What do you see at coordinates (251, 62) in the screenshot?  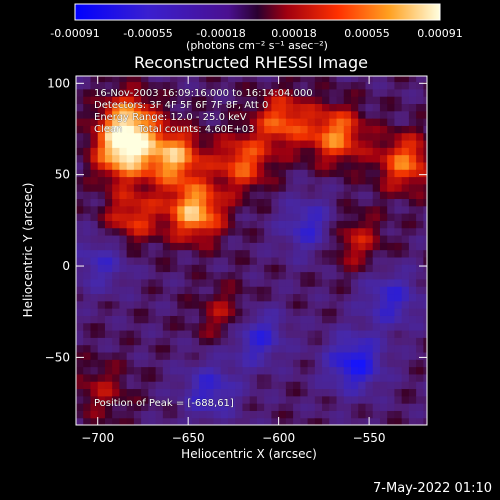 I see `chart-title: Reconstructed RHESSI Image` at bounding box center [251, 62].